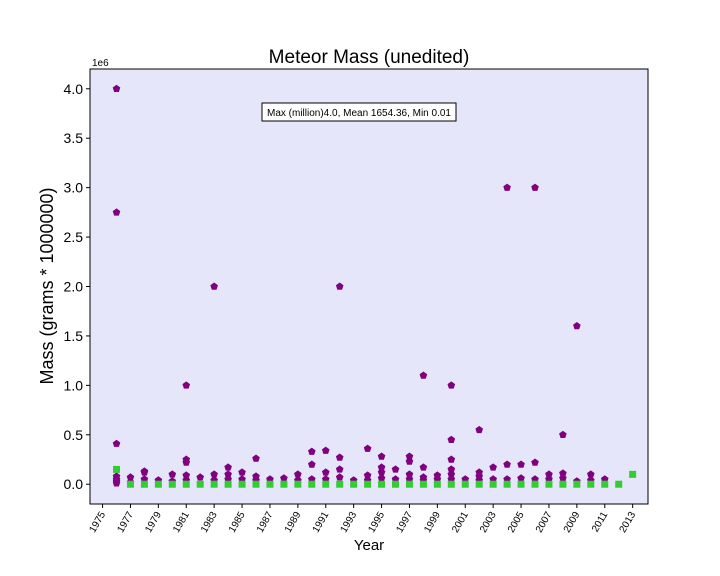  What do you see at coordinates (572, 522) in the screenshot?
I see `x-tick-label: 2009` at bounding box center [572, 522].